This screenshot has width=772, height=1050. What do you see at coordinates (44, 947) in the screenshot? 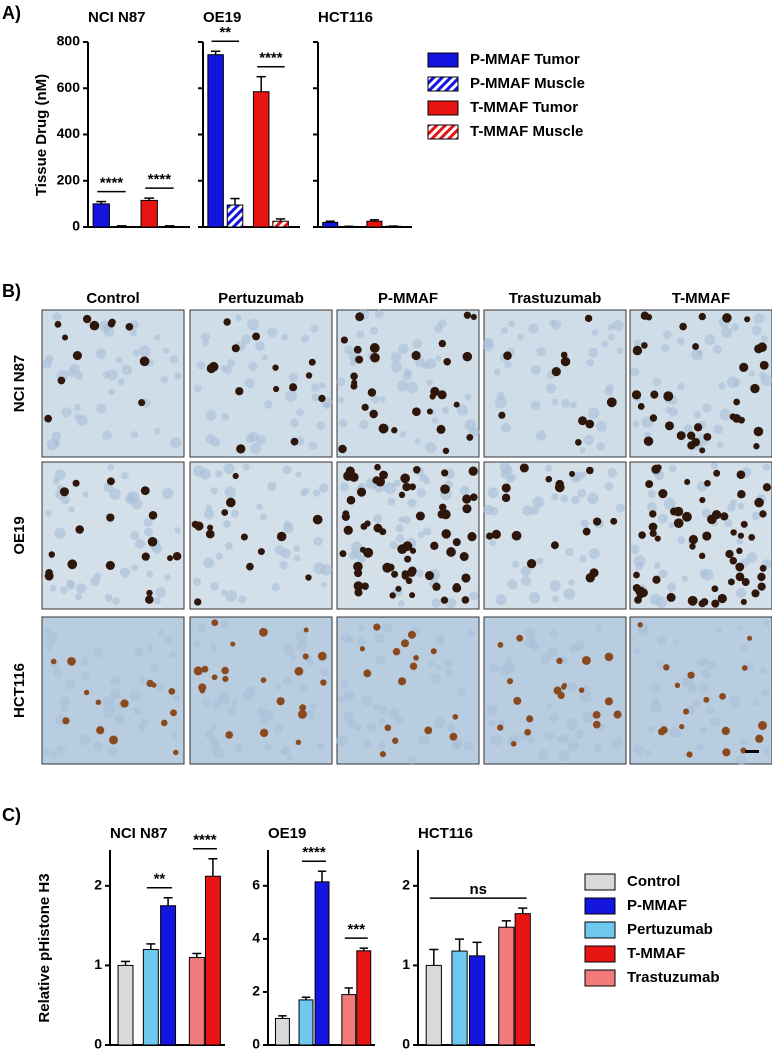
I see `y-axis-label: Relative pHistone H3` at bounding box center [44, 947].